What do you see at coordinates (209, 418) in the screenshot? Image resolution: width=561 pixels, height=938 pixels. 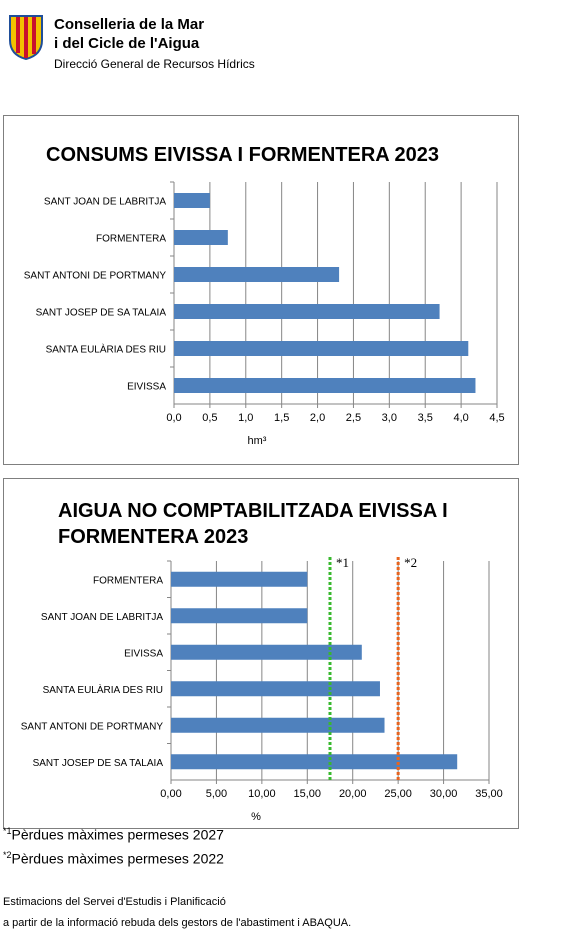 I see `x-tick-label: 0,5` at bounding box center [209, 418].